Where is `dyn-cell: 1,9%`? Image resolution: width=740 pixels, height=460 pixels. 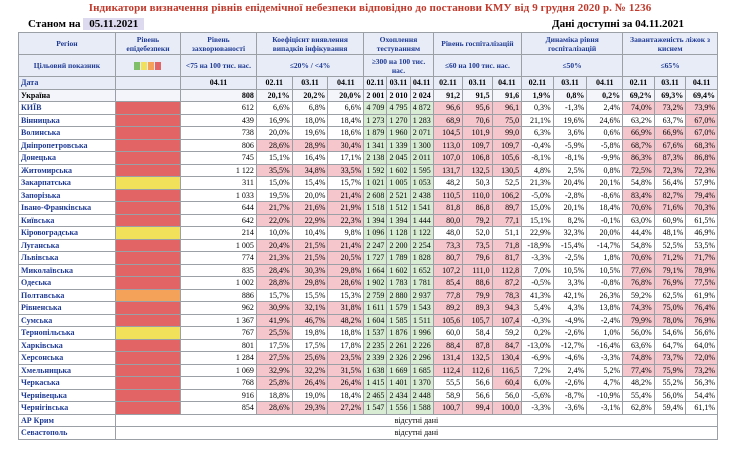 dyn-cell: 1,9% is located at coordinates (537, 95).